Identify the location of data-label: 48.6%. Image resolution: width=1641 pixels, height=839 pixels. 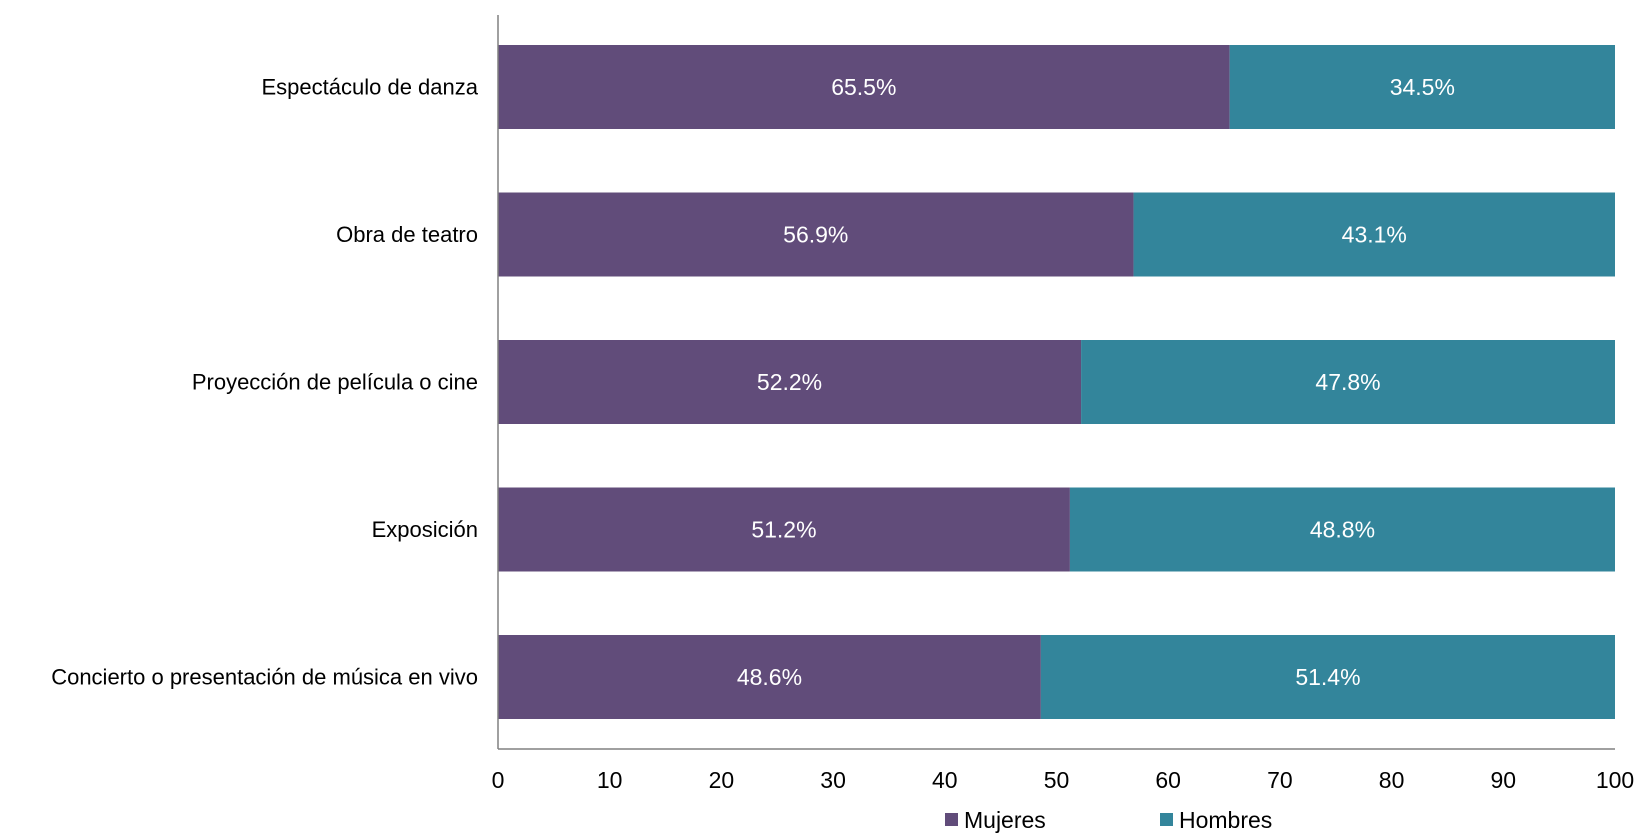
(769, 677).